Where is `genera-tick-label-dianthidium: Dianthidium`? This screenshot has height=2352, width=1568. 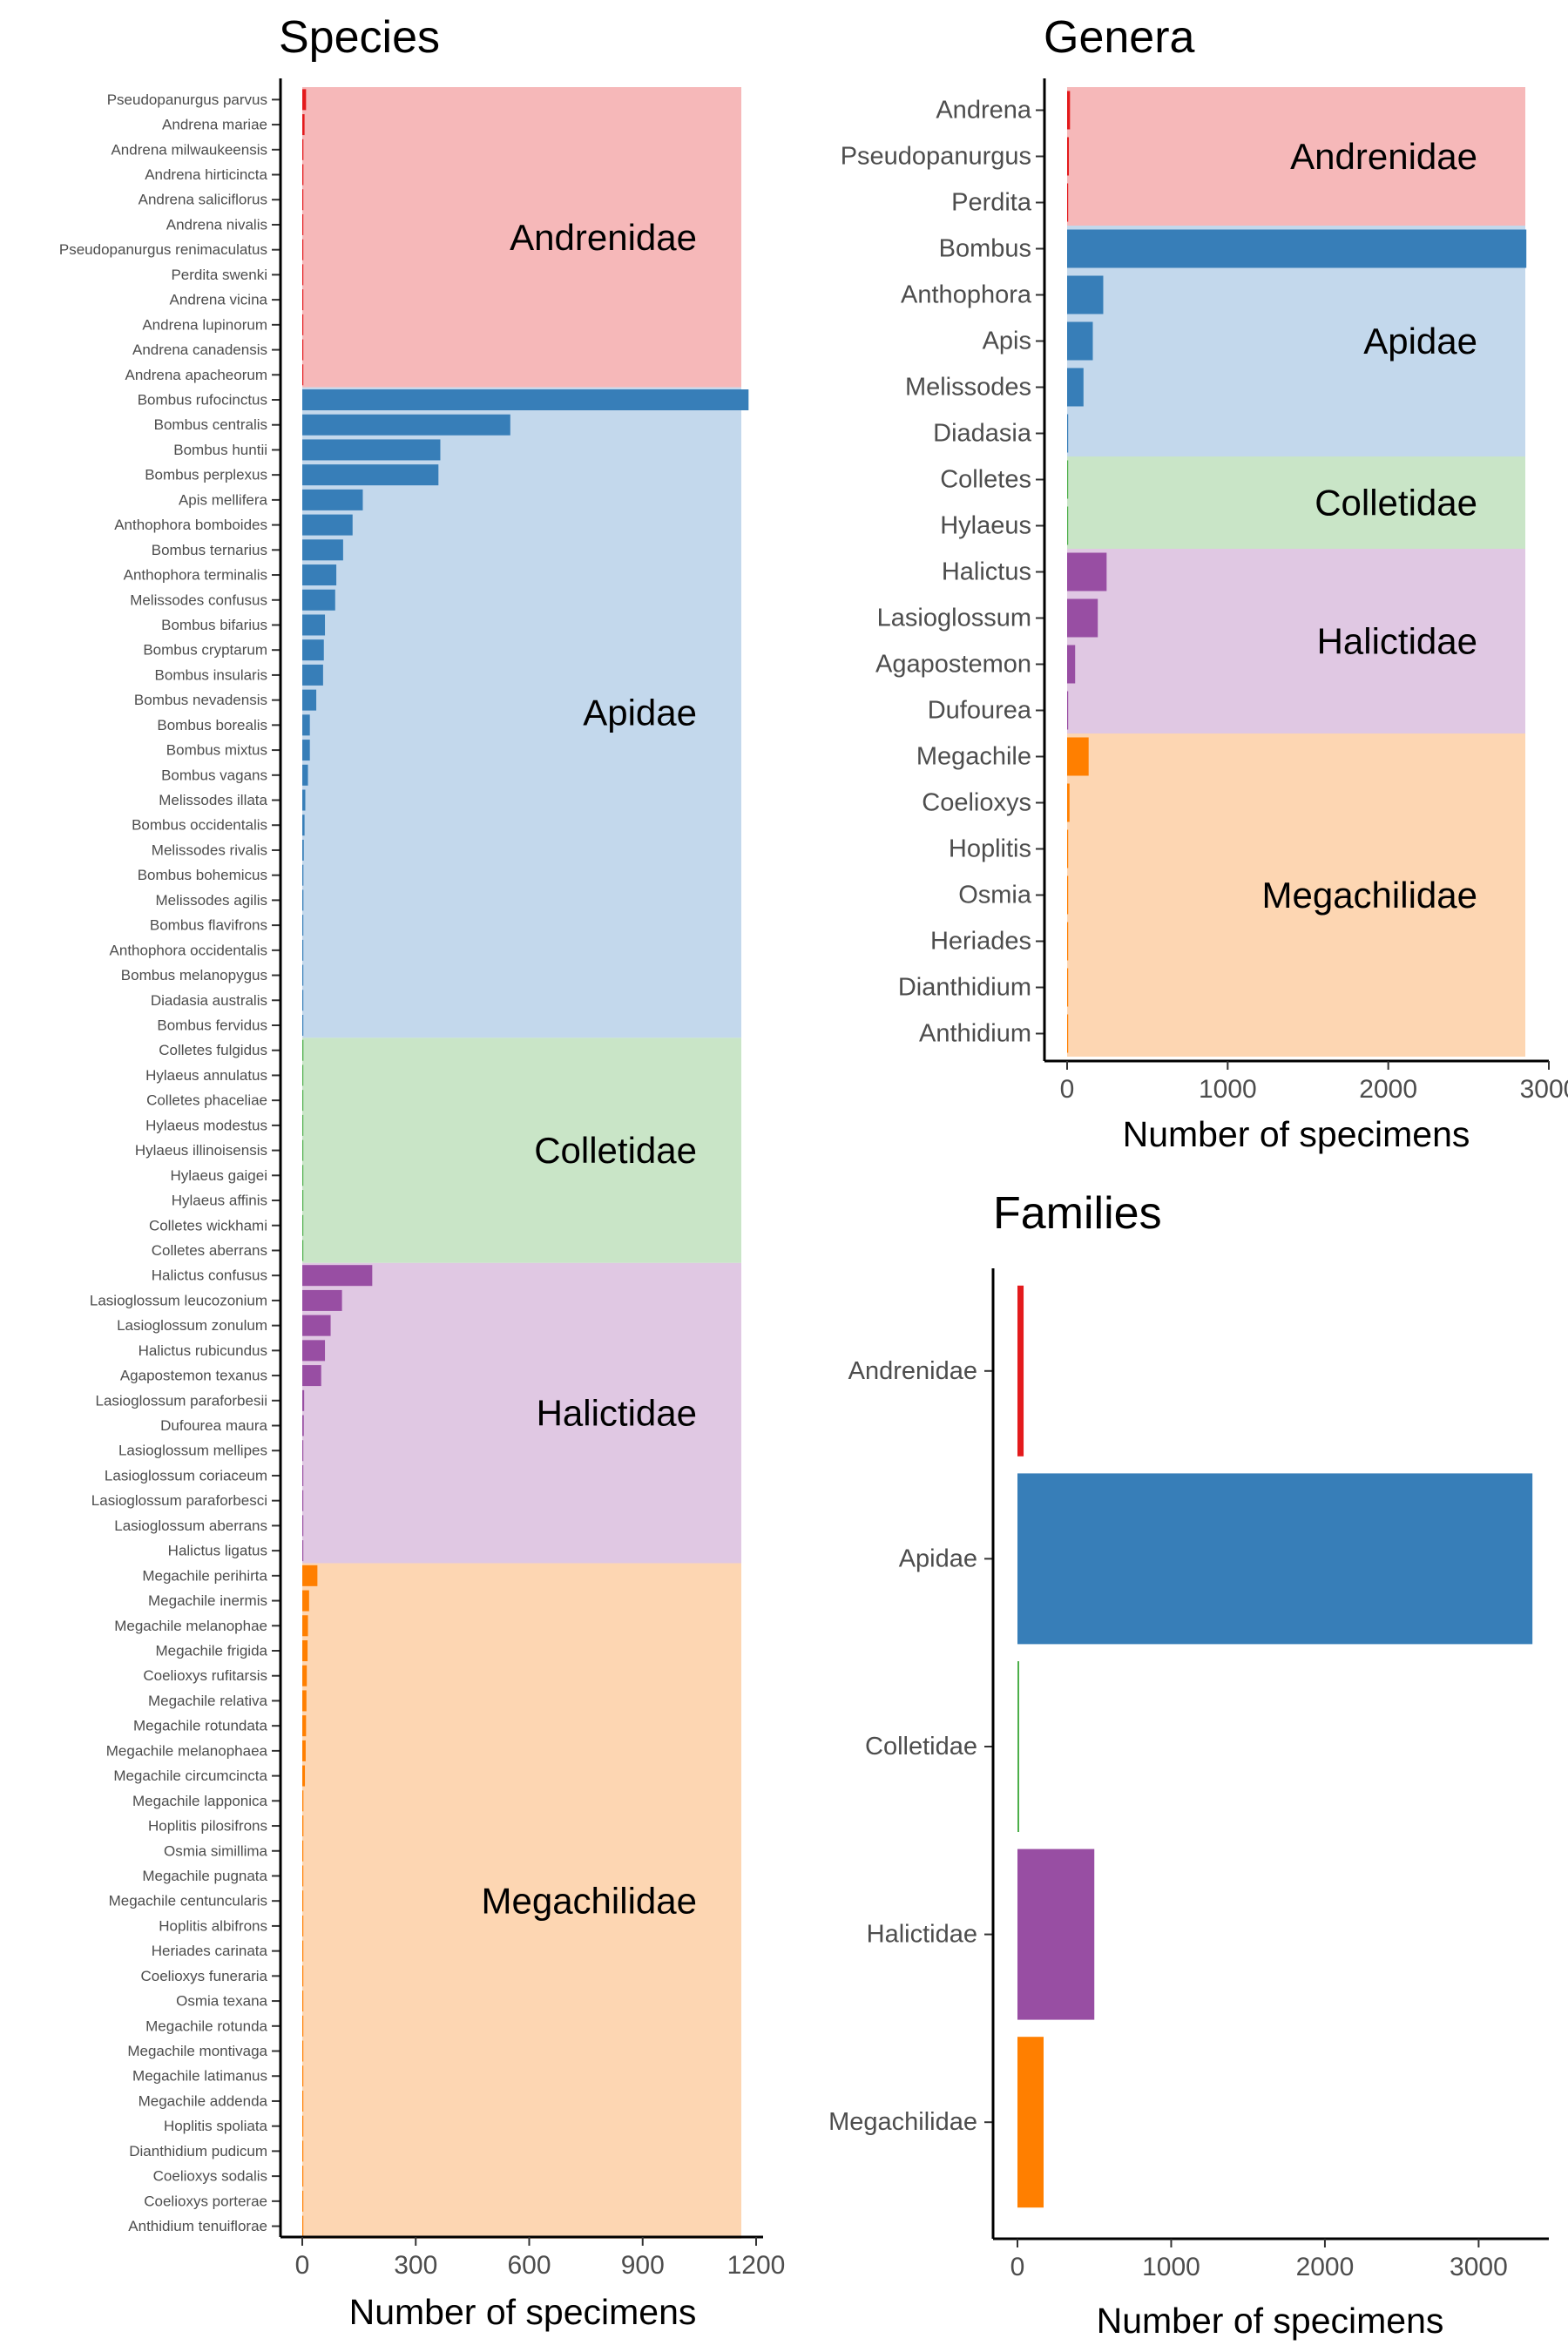
genera-tick-label-dianthidium: Dianthidium is located at coordinates (965, 988).